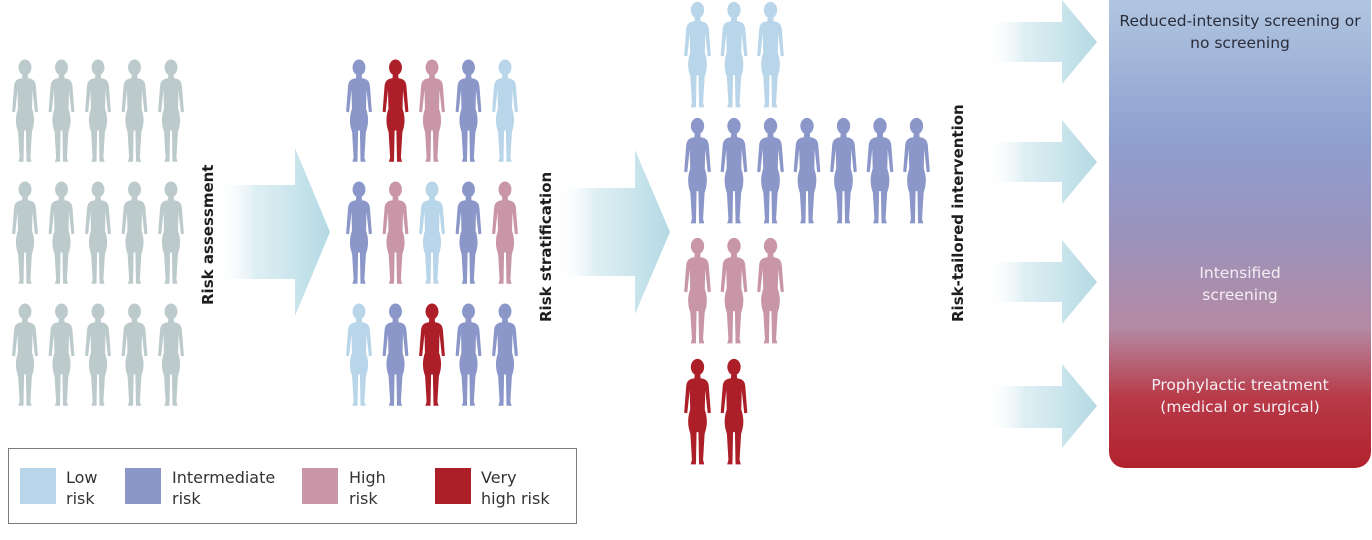  What do you see at coordinates (1240, 284) in the screenshot?
I see `outcome-intensified: Intensified screening` at bounding box center [1240, 284].